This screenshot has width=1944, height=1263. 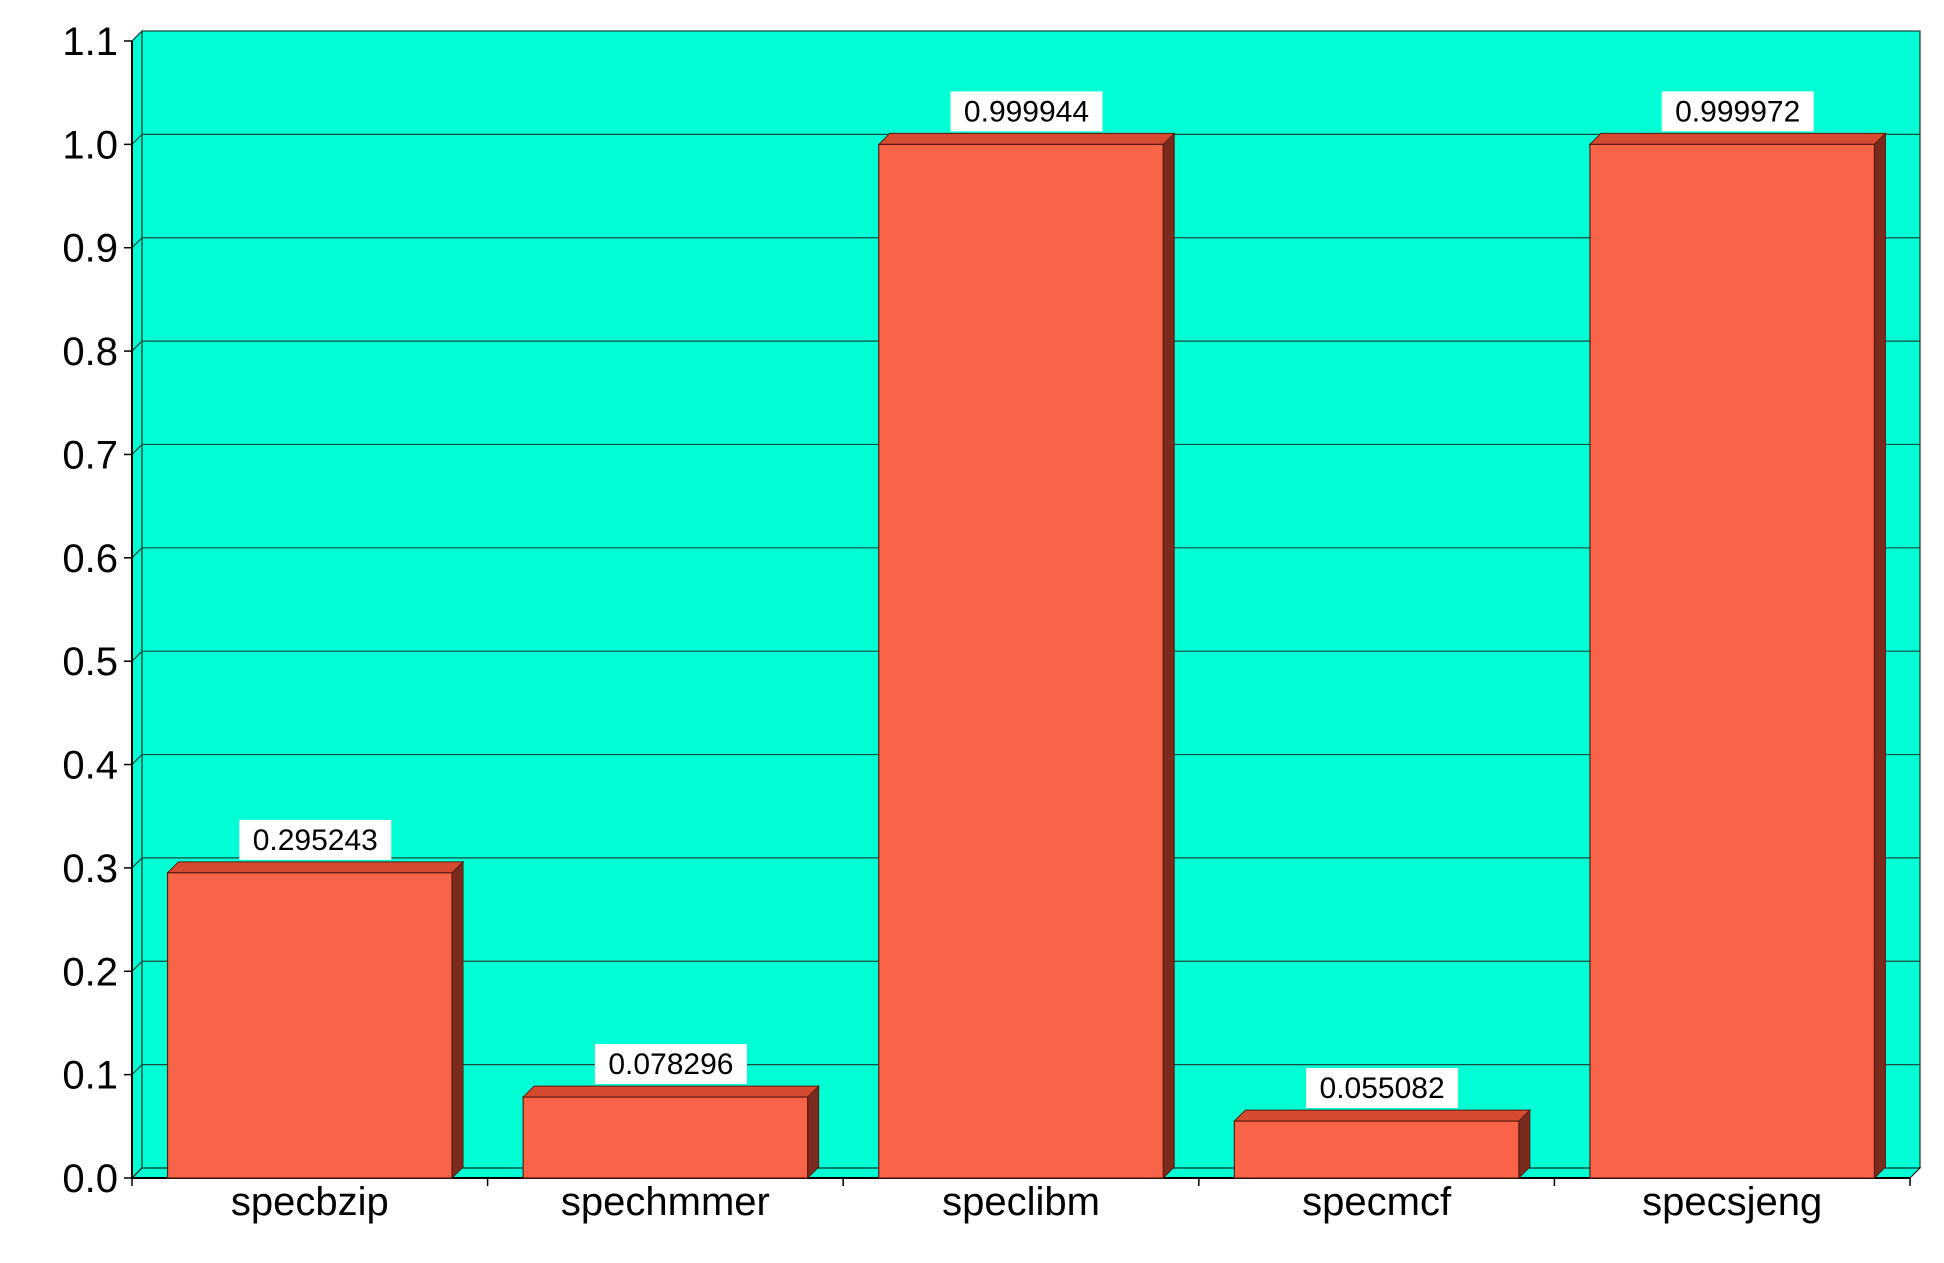 I want to click on x-tick-label: specmcf, so click(x=1377, y=1202).